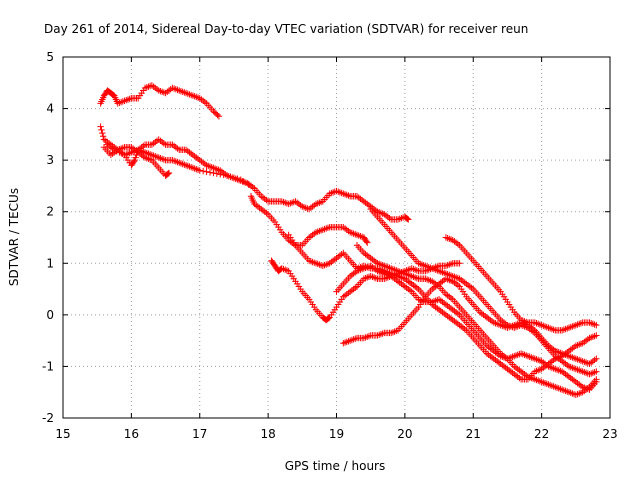 Image resolution: width=640 pixels, height=480 pixels. I want to click on x-tick-label: 19, so click(336, 434).